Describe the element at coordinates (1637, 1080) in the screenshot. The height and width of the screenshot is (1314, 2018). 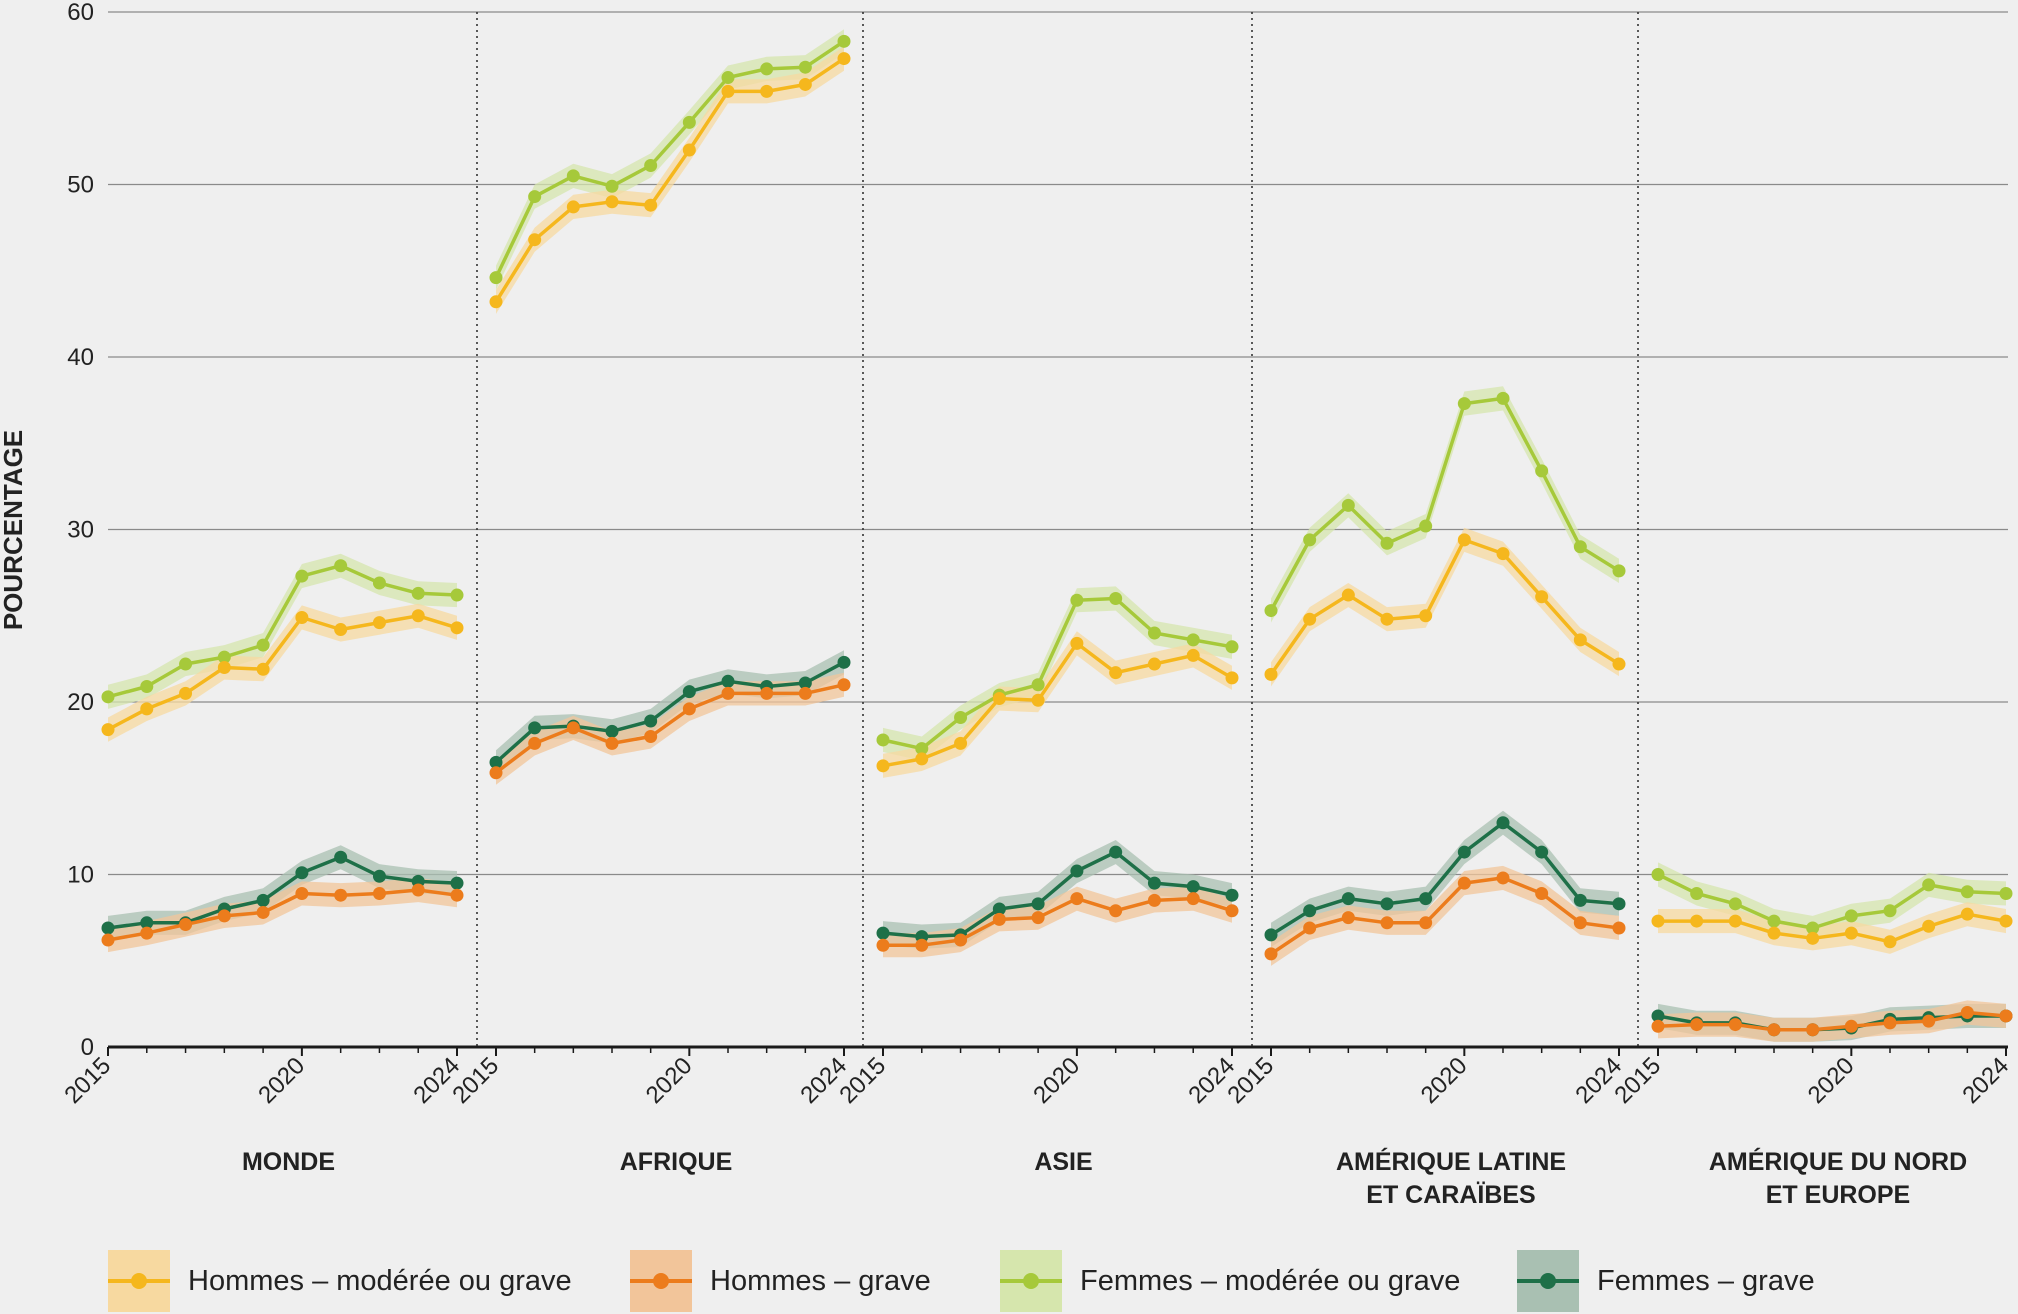
I see `x-tick-label: 2015` at that location.